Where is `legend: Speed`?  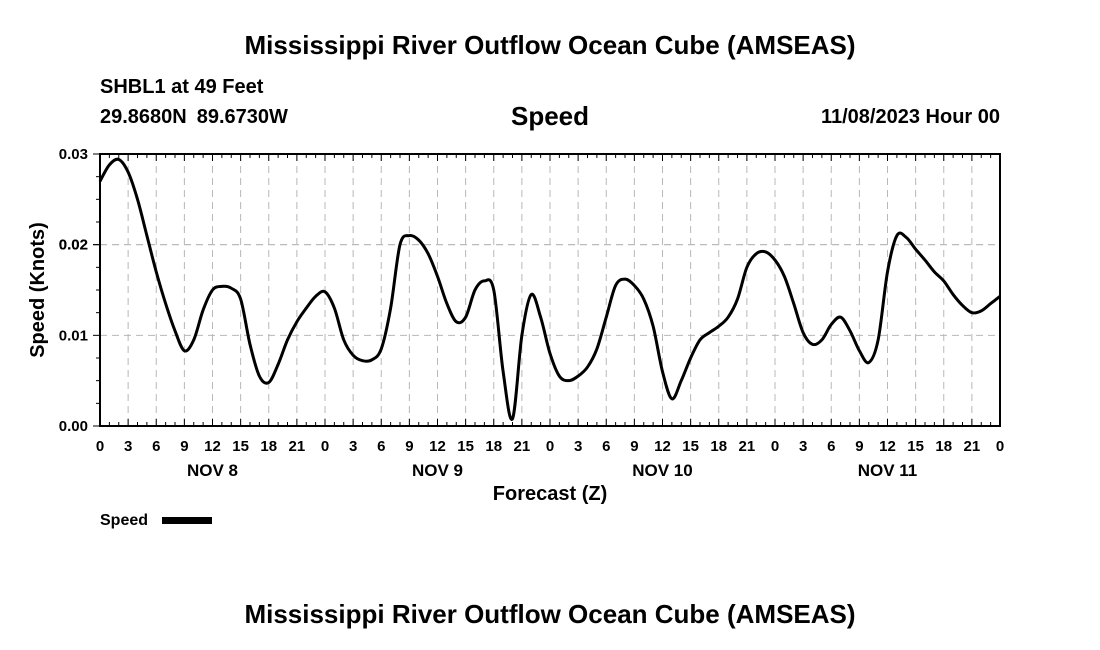
legend: Speed is located at coordinates (156, 520).